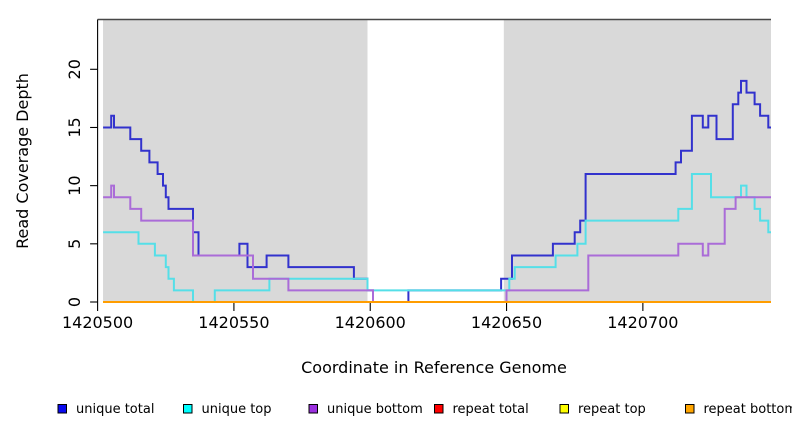 Image resolution: width=792 pixels, height=432 pixels. Describe the element at coordinates (97, 322) in the screenshot. I see `x-tick-label: 1420500` at that location.